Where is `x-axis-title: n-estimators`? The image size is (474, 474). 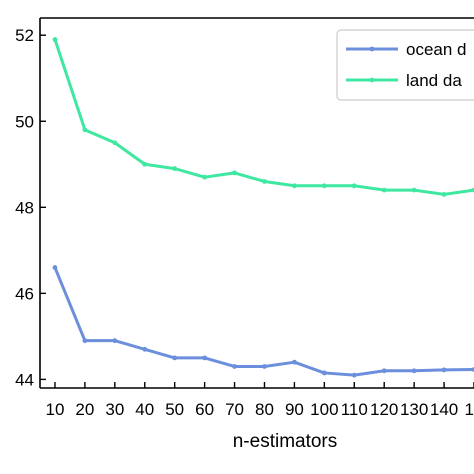
x-axis-title: n-estimators is located at coordinates (285, 441).